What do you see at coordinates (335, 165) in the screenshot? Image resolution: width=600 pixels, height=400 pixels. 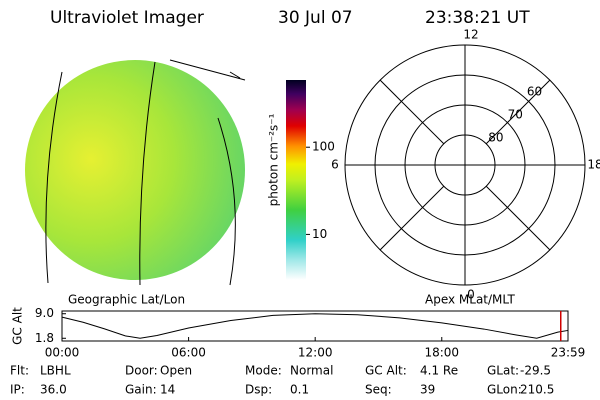 I see `mlt-label: 6` at bounding box center [335, 165].